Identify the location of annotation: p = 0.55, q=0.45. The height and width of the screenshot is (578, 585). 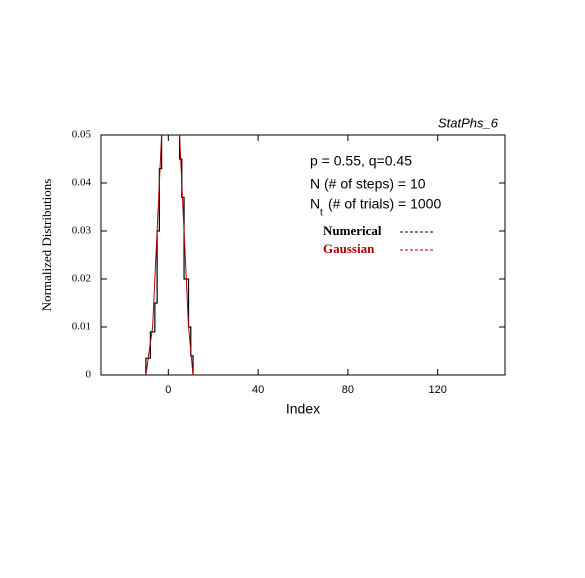
(361, 161).